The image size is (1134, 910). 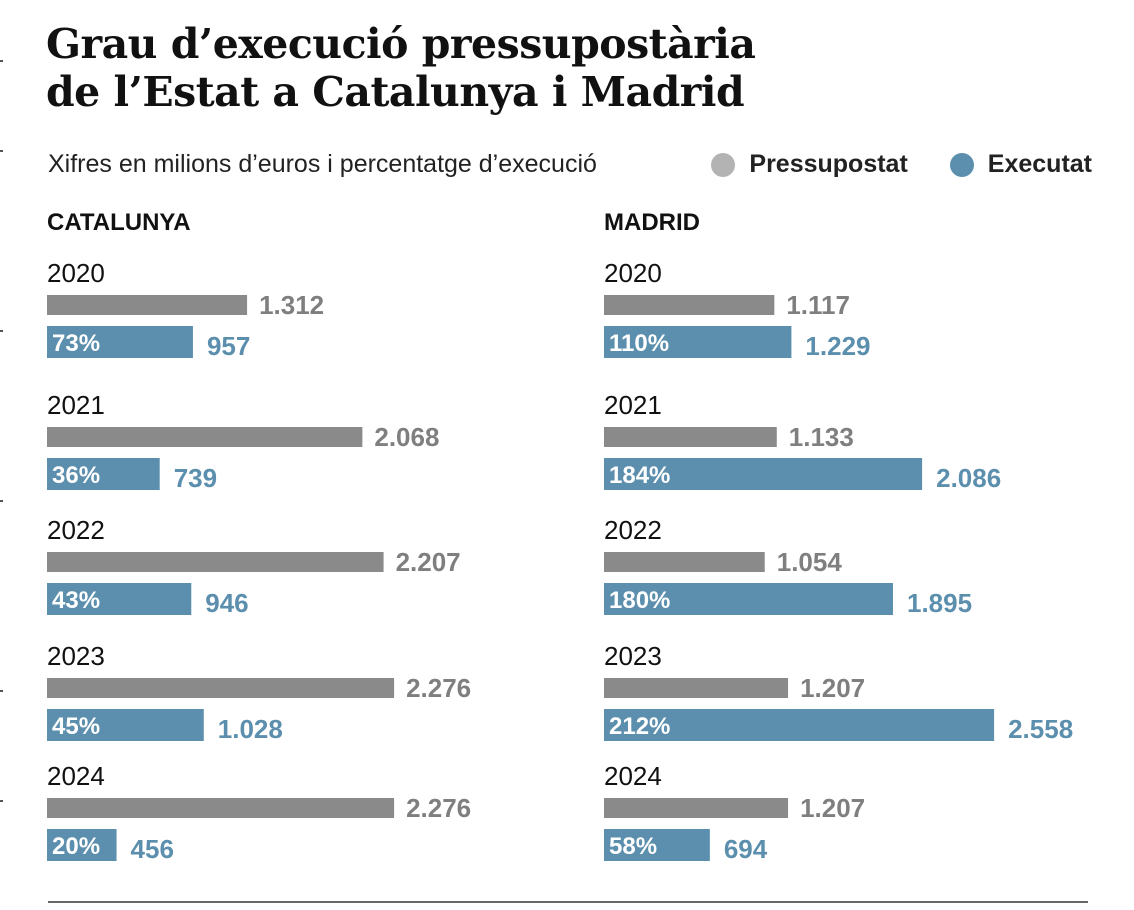 What do you see at coordinates (1040, 729) in the screenshot?
I see `executed-value-label: 2.558` at bounding box center [1040, 729].